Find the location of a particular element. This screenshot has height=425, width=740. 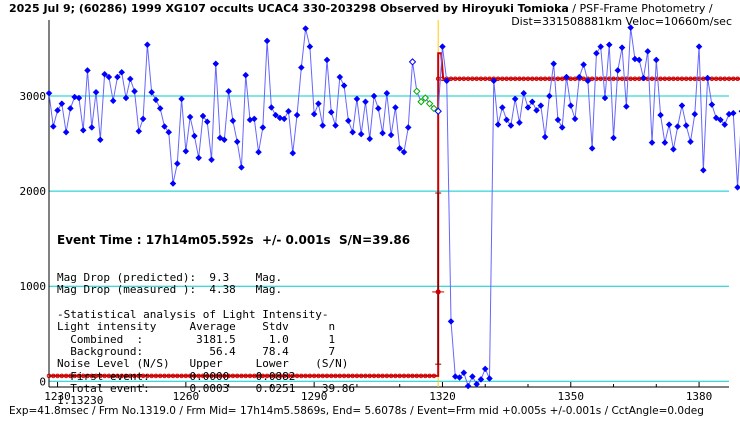

x-tick-label: 1260 is located at coordinates (186, 396).